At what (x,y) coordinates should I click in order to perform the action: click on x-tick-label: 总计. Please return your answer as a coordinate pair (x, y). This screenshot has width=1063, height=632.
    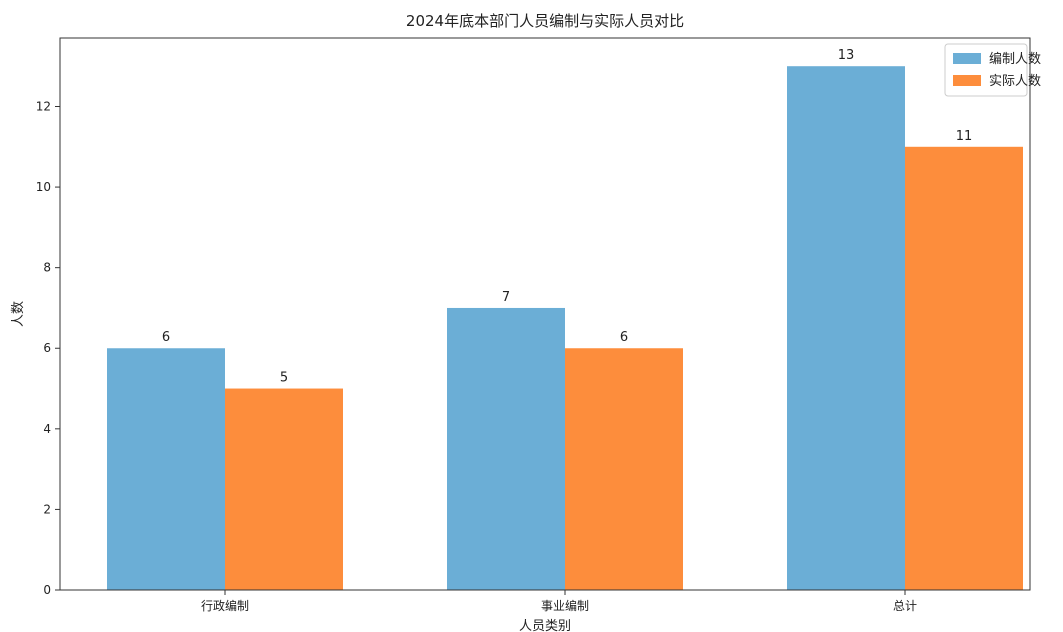
    Looking at the image, I should click on (905, 606).